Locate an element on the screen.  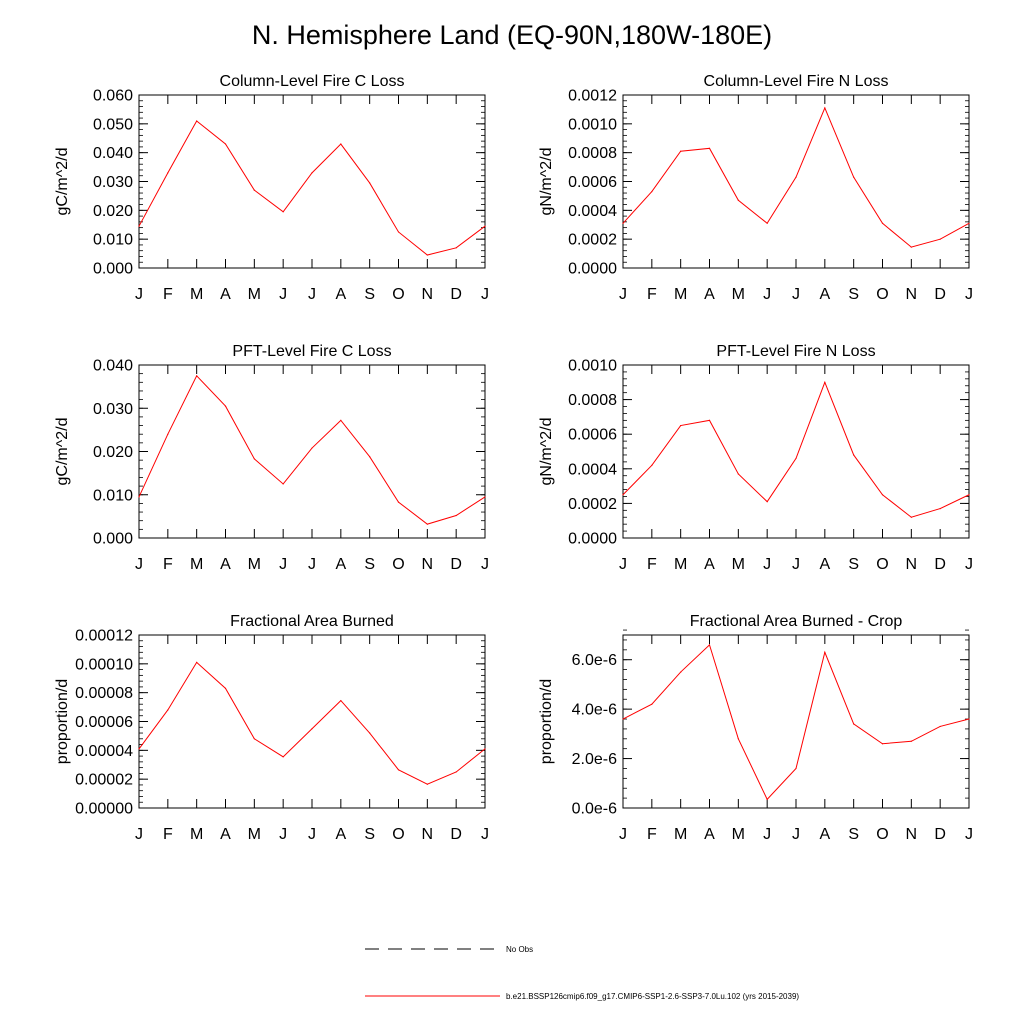
chart-title: Column-Level Fire C Loss is located at coordinates (312, 81).